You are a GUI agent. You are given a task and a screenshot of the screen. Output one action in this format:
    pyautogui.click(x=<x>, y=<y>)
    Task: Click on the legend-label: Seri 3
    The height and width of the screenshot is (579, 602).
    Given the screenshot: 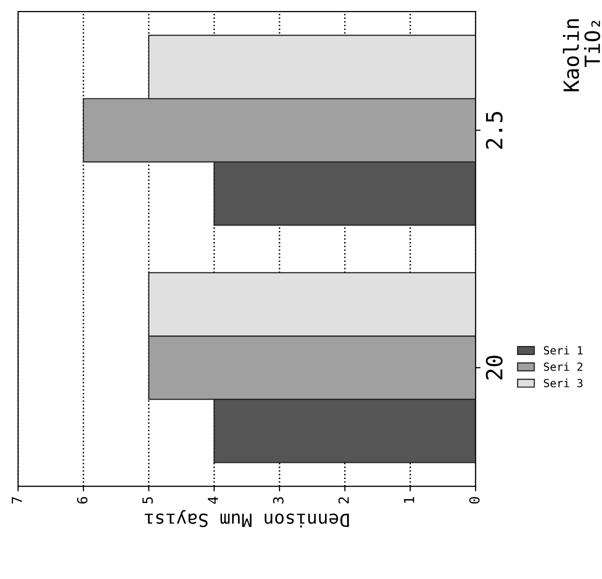 What is the action you would take?
    pyautogui.click(x=563, y=383)
    